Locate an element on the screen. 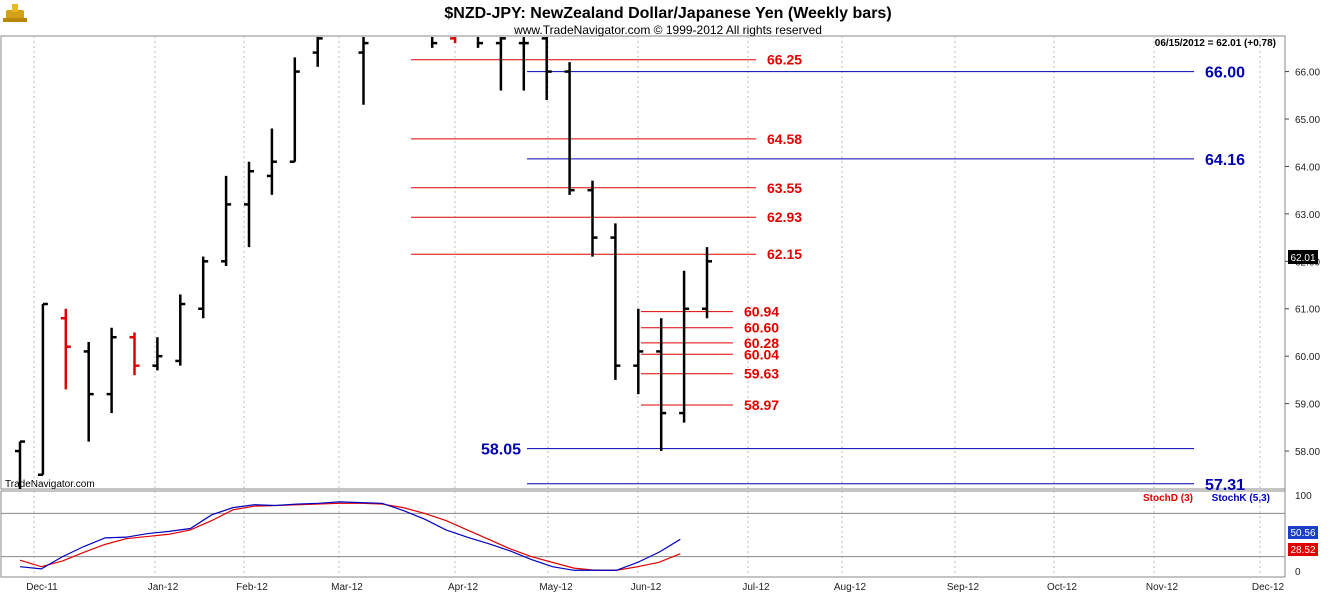  level-label-red: 60.28 is located at coordinates (761, 343).